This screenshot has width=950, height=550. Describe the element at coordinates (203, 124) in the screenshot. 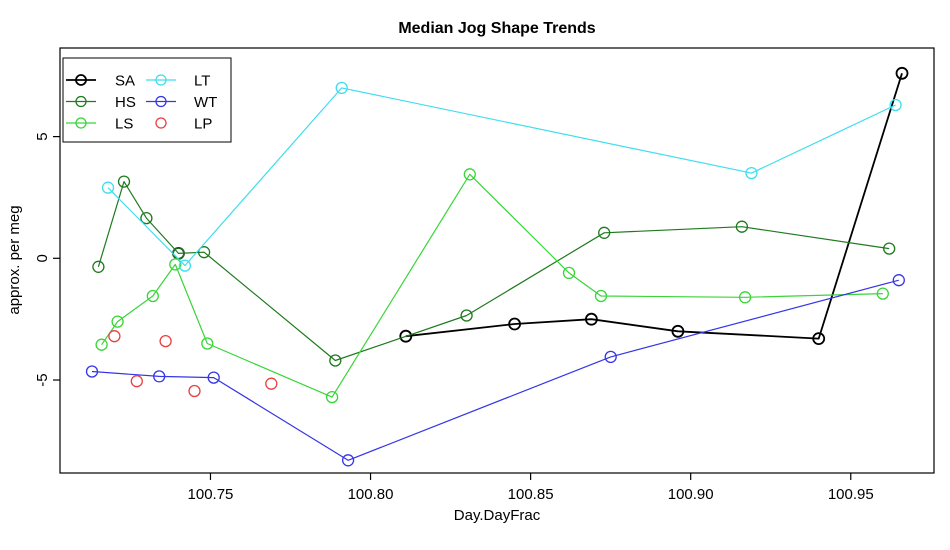

I see `legend-label-LP: LP` at that location.